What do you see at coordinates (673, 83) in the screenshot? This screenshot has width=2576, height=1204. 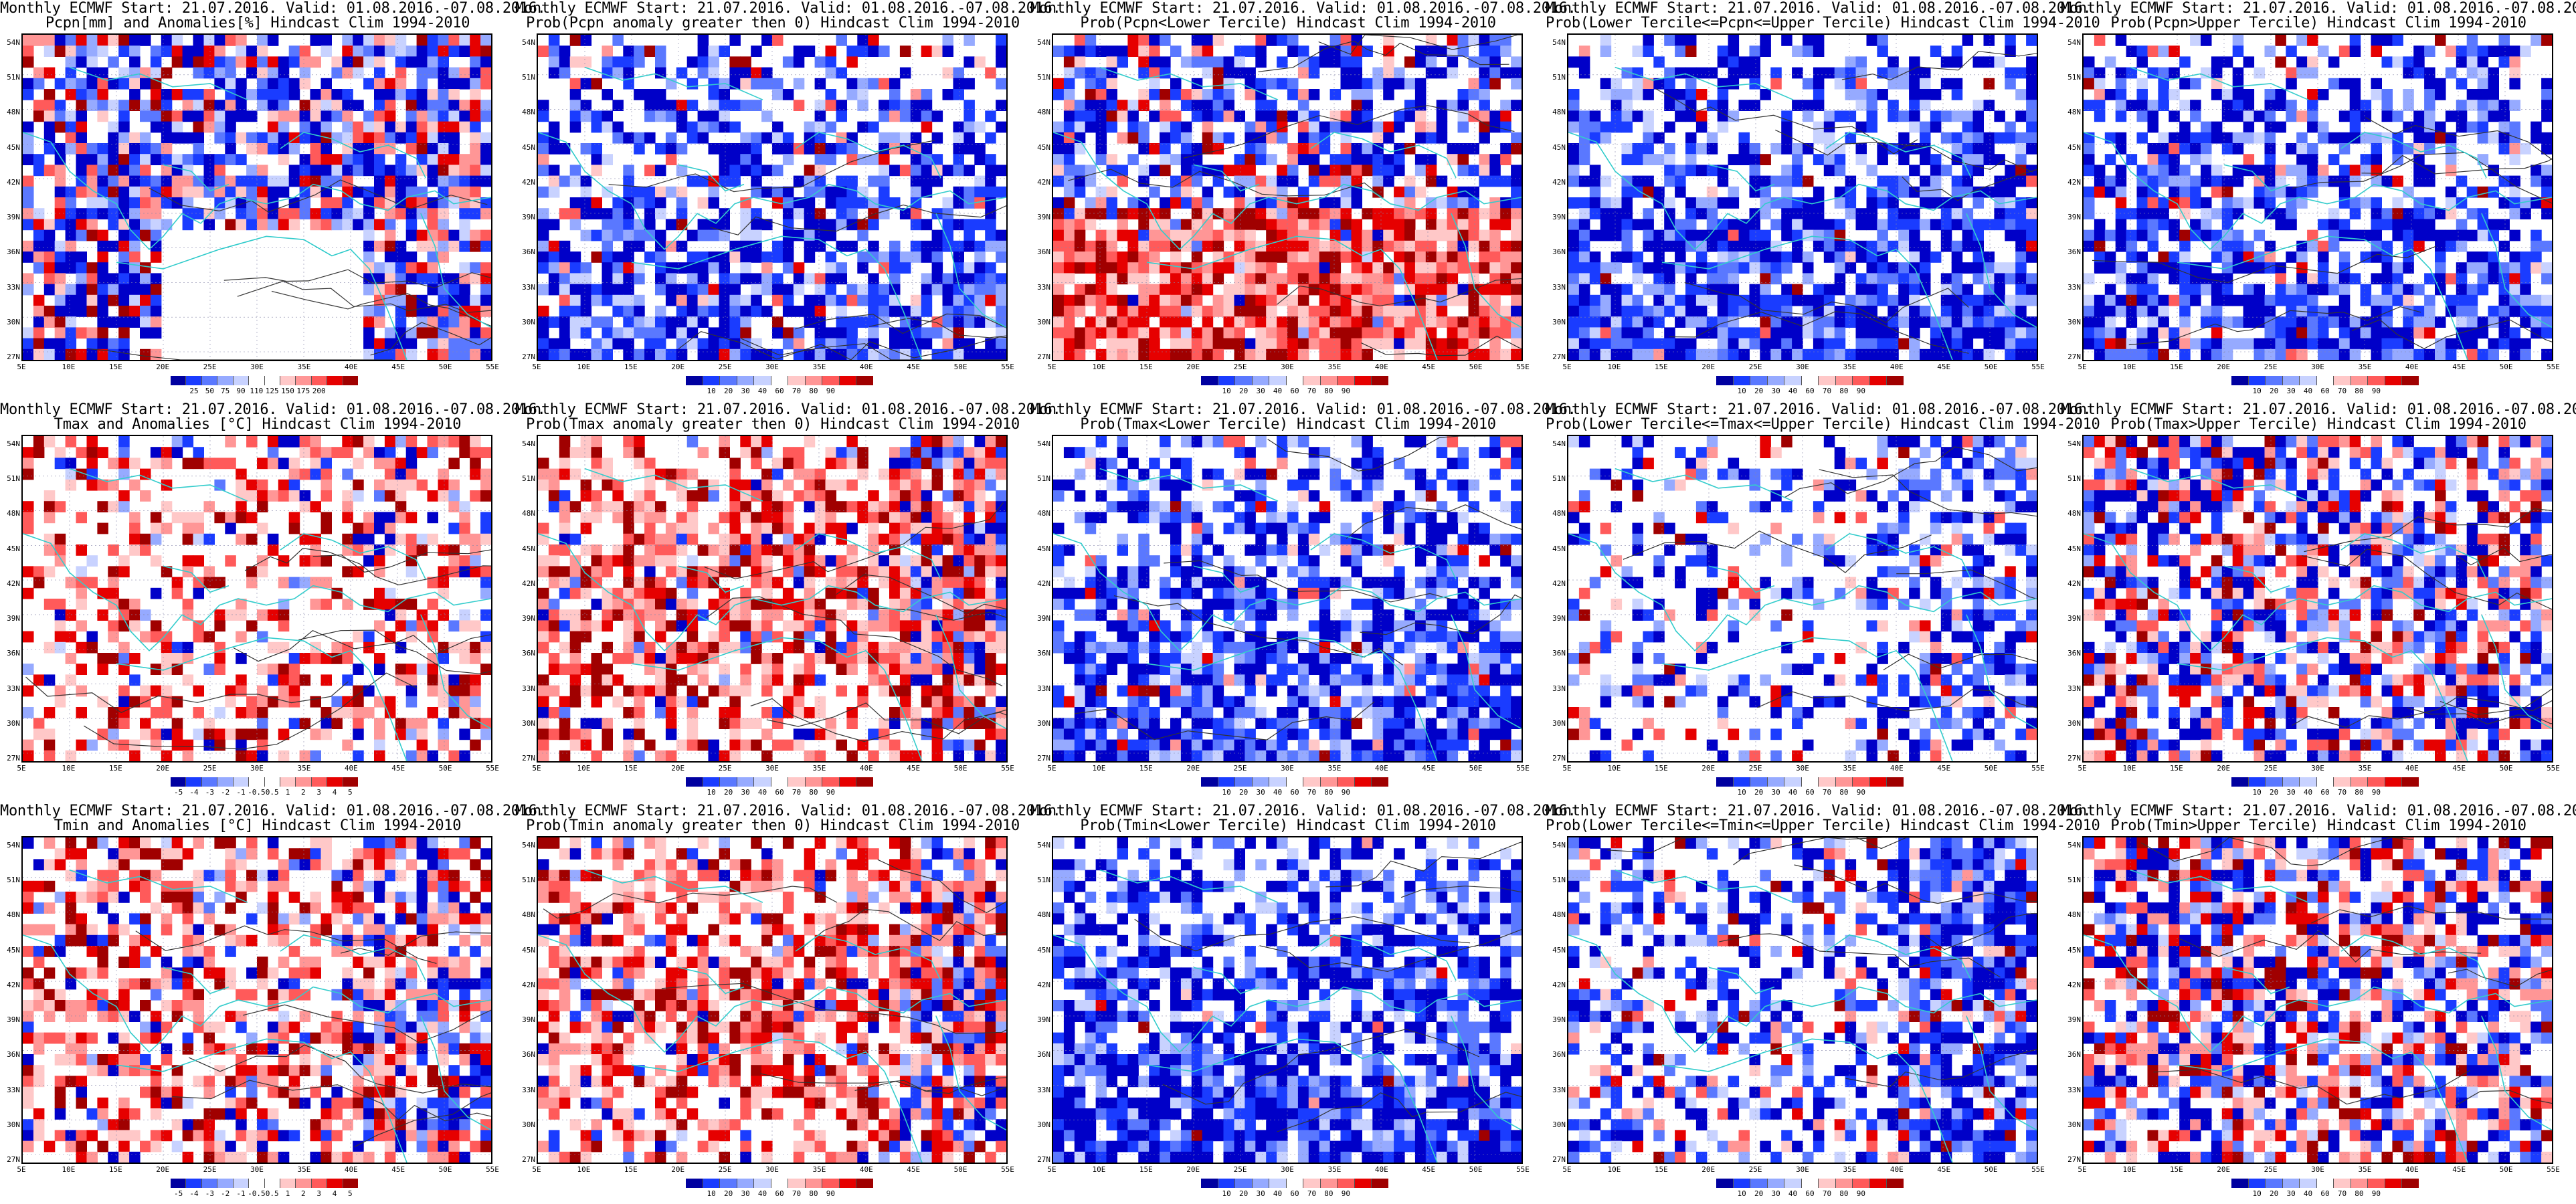 I see `coastline` at bounding box center [673, 83].